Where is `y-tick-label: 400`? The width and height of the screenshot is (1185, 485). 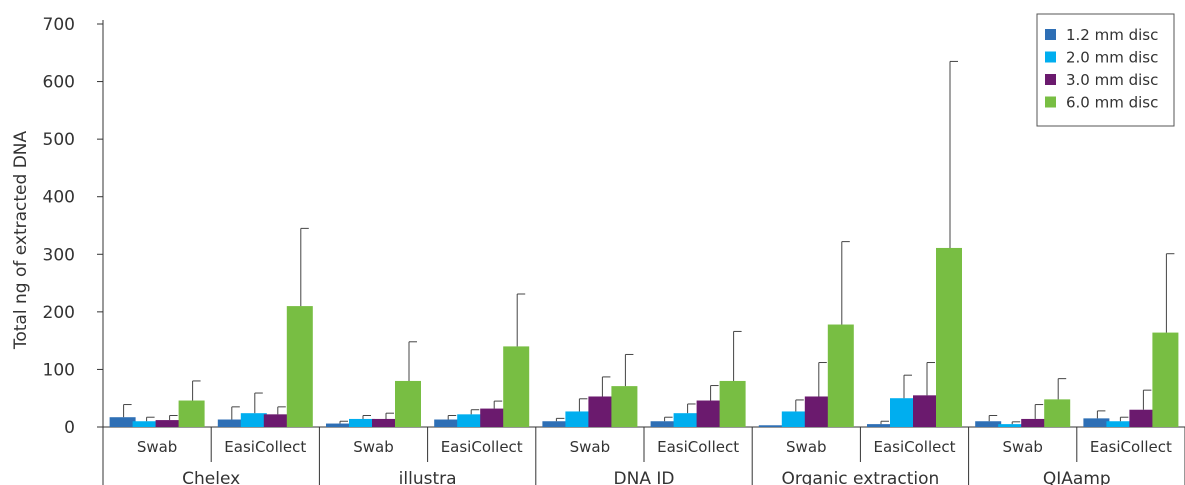
y-tick-label: 400 is located at coordinates (59, 198).